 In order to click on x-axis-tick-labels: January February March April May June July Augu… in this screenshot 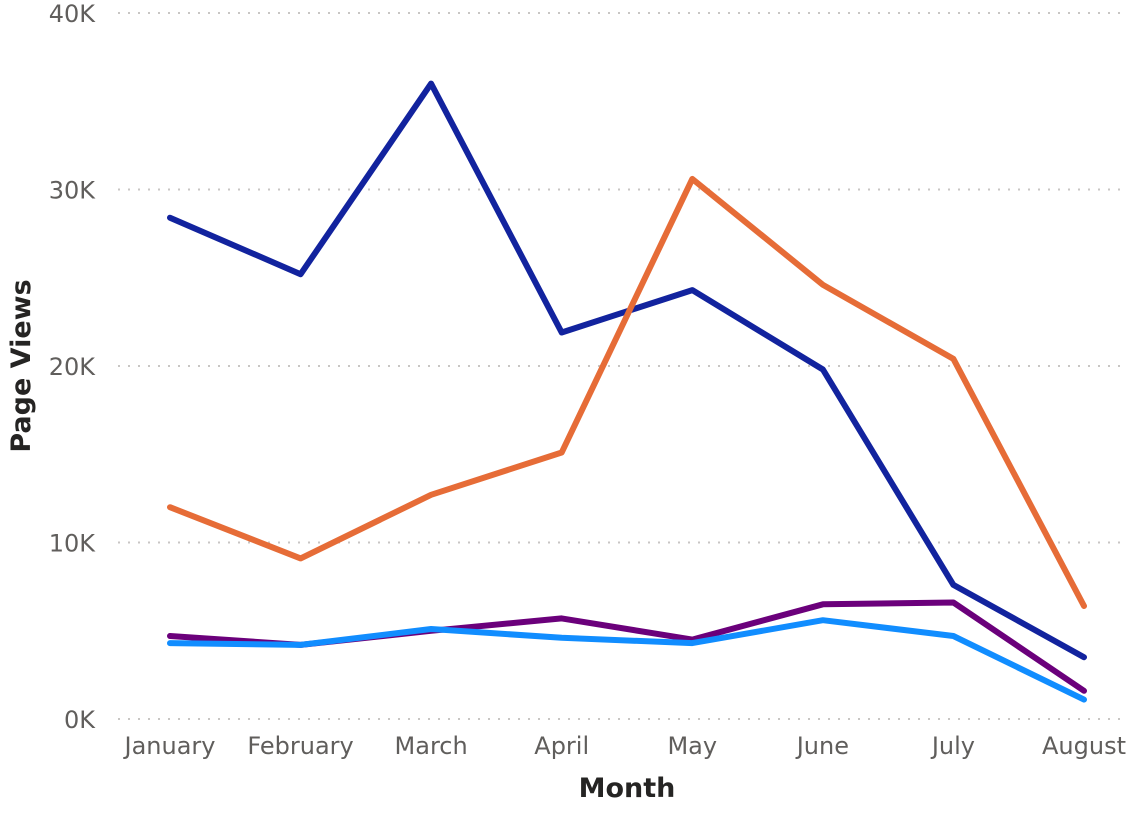, I will do `click(624, 746)`.